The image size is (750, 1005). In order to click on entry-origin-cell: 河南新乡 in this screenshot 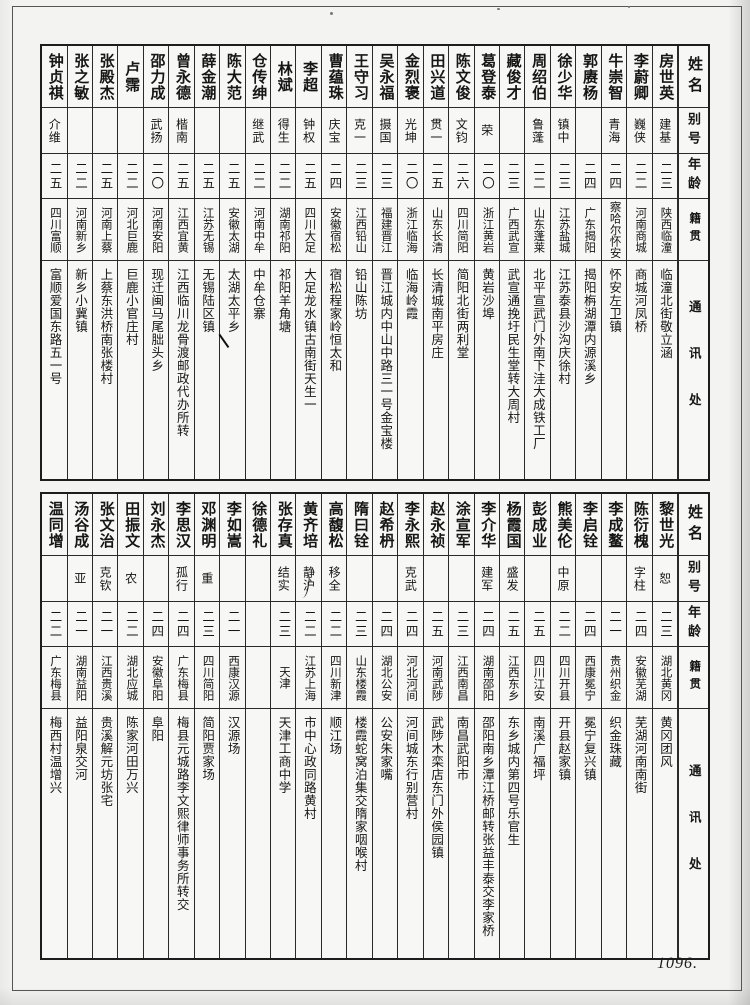, I will do `click(79, 230)`.